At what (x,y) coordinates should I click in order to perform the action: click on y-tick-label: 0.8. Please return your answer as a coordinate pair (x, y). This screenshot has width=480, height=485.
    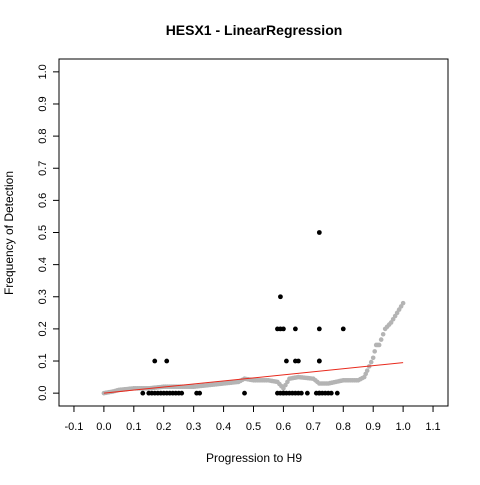
    Looking at the image, I should click on (43, 135).